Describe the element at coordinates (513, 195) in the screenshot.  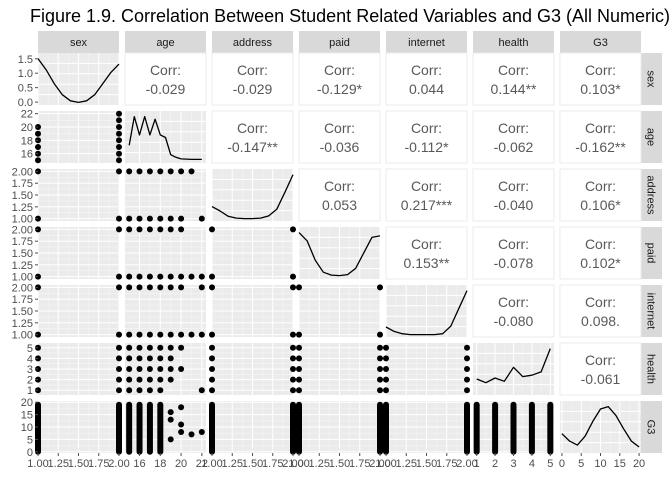
I see `corr-panel-health-address` at that location.